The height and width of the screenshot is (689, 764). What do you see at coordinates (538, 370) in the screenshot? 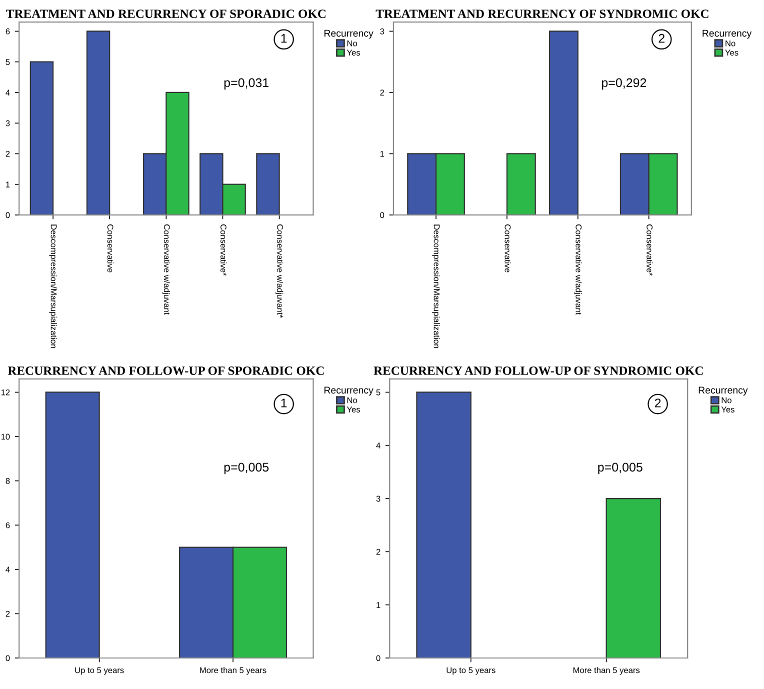
I see `chart-title: RECURRENCY AND FOLLOW-UP OF SYNDROMIC OKC` at bounding box center [538, 370].